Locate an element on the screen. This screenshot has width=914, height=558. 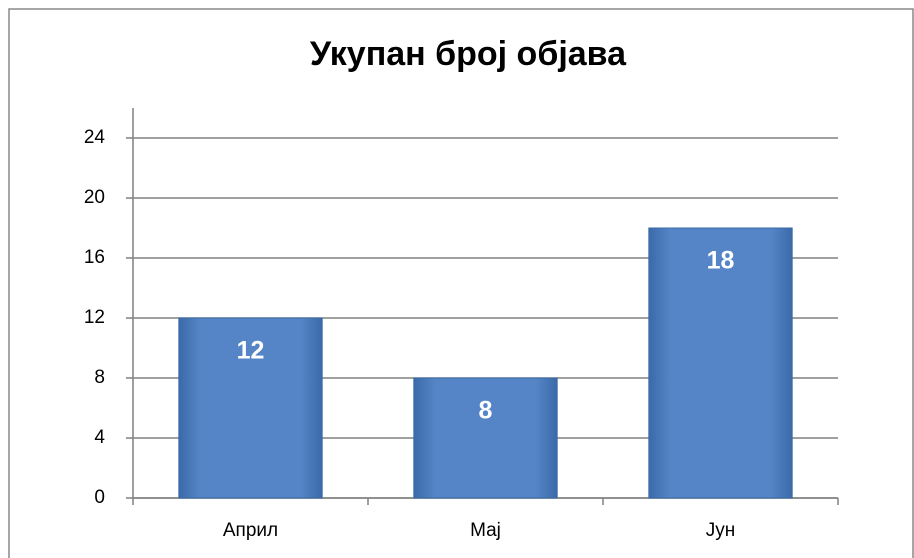
y-tick-label: 4 is located at coordinates (99, 437).